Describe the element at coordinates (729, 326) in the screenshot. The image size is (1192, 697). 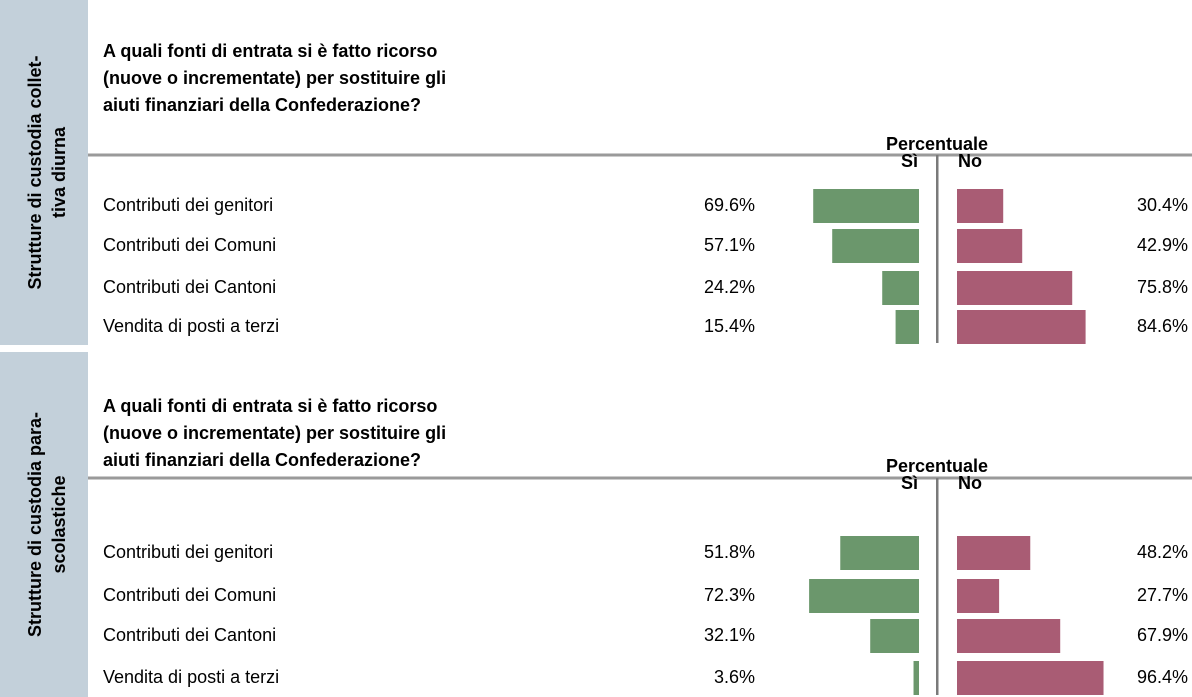
I see `value-label: 15.4%` at that location.